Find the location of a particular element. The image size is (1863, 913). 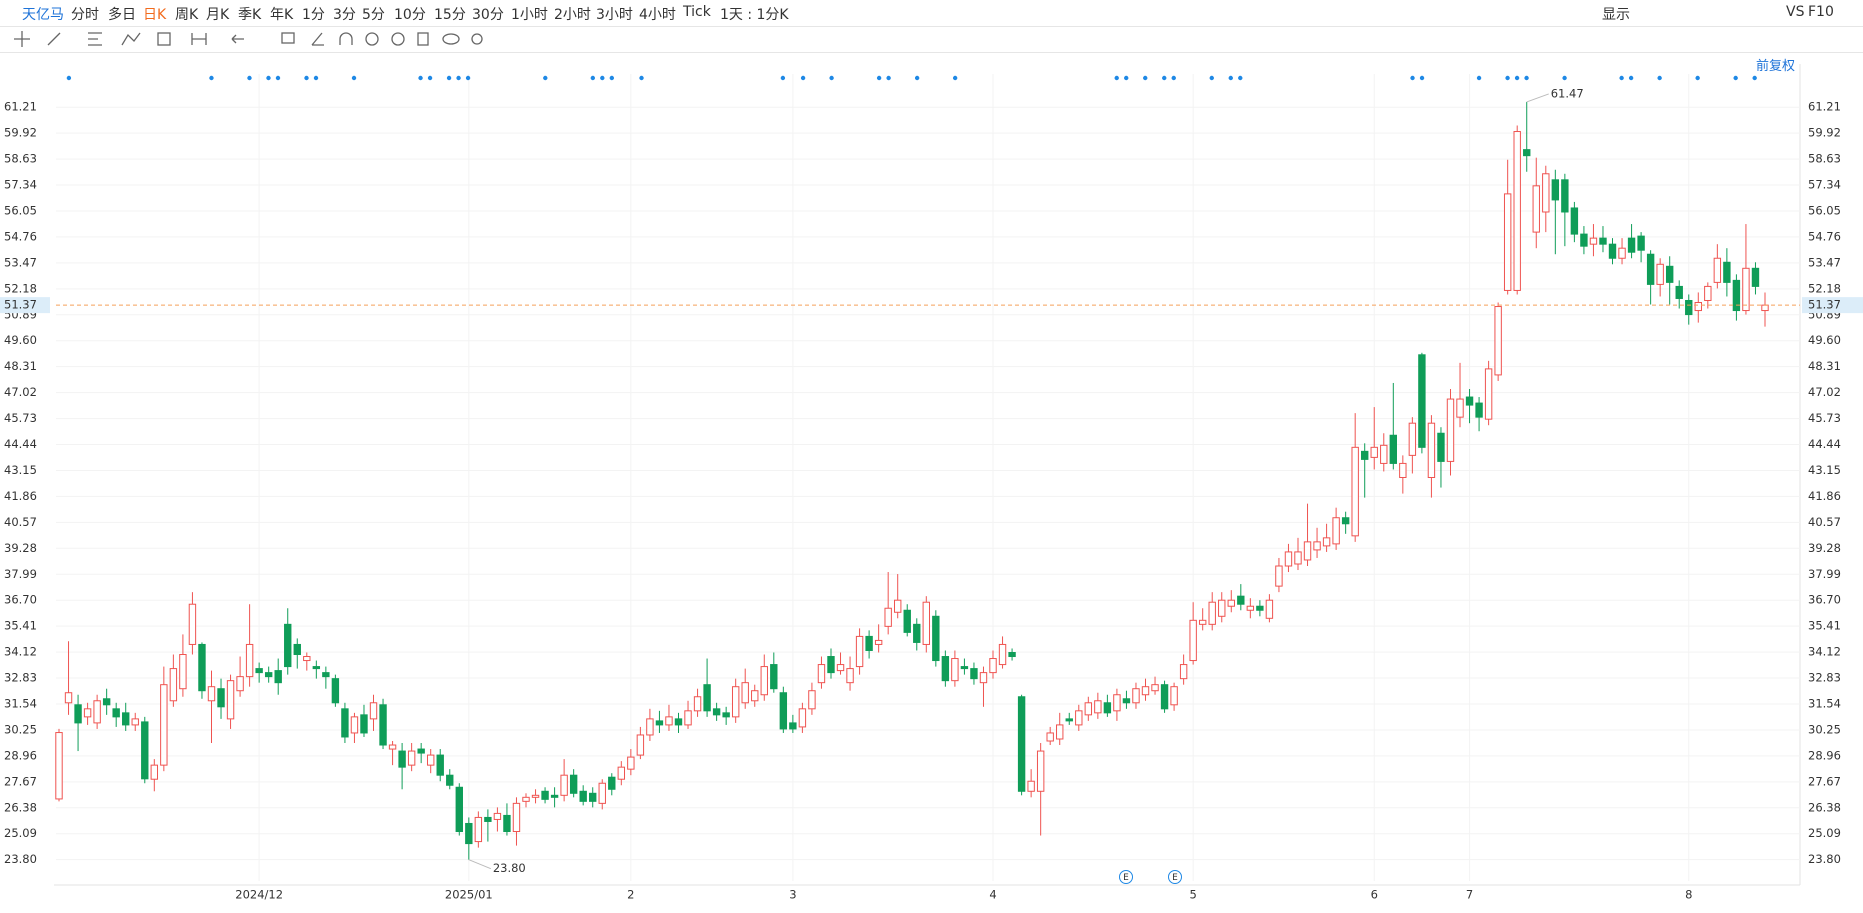

tool-settings is located at coordinates (477, 39).